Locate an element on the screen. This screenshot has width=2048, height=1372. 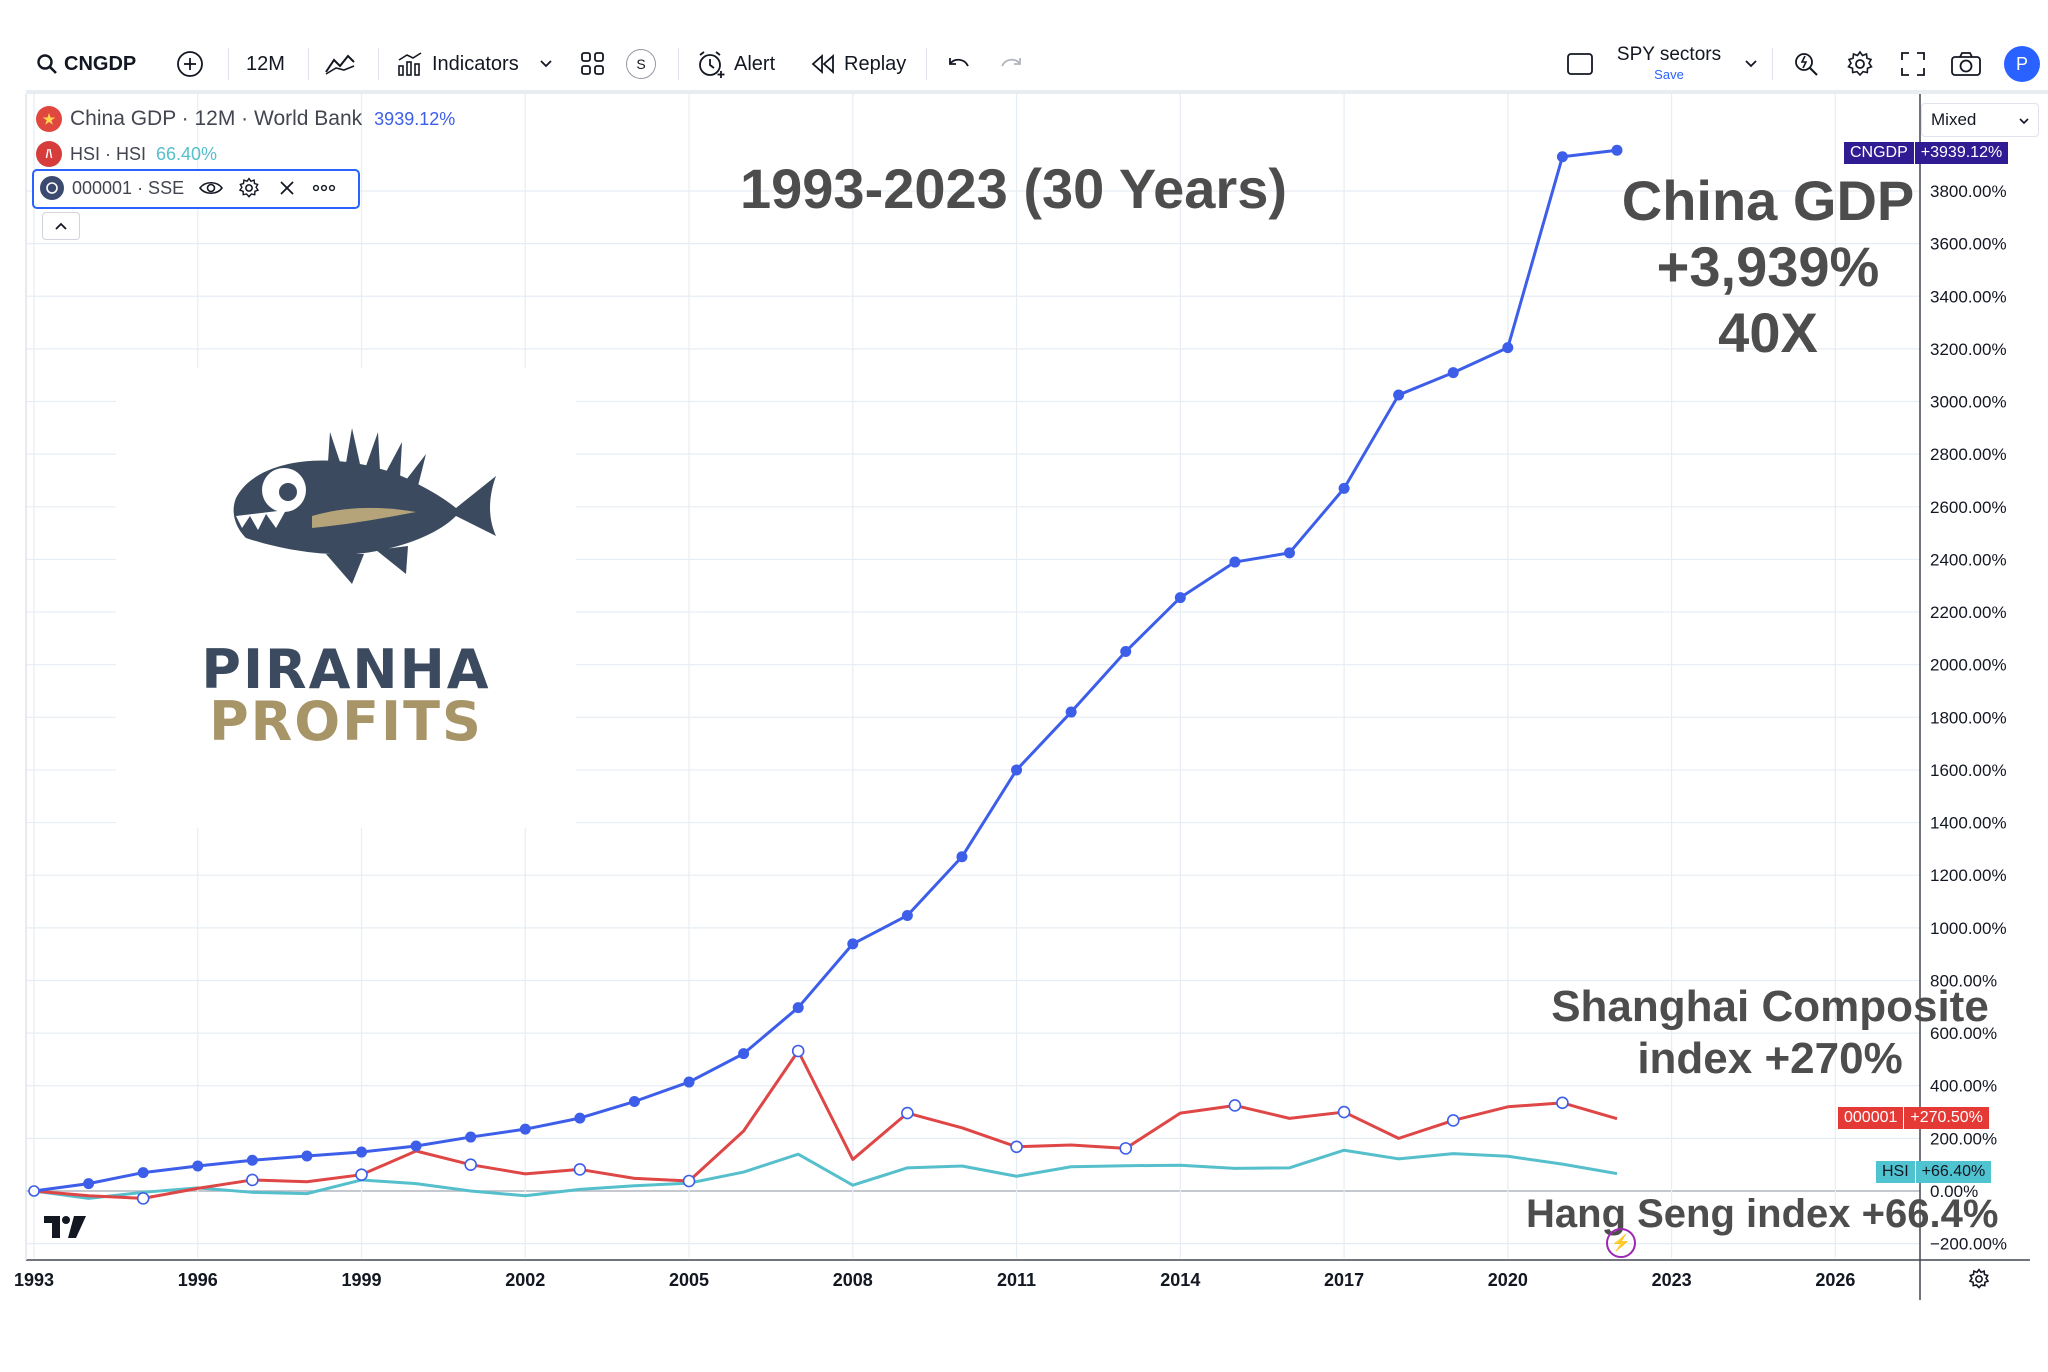
s-badge: S is located at coordinates (641, 64).